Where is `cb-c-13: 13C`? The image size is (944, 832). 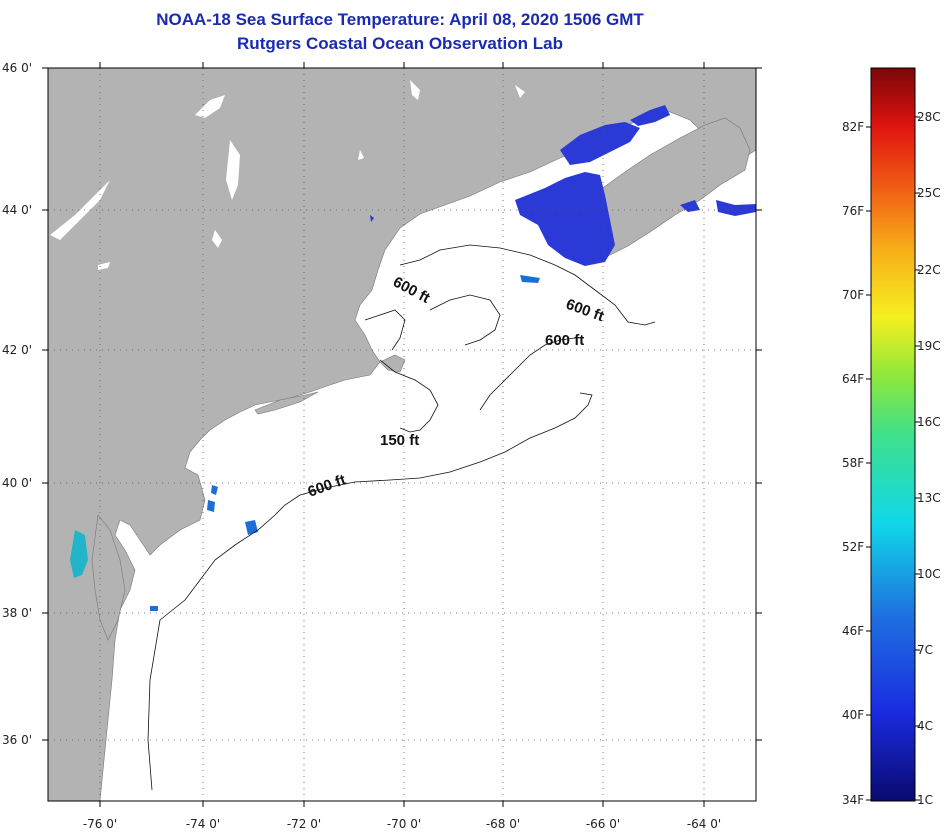
cb-c-13: 13C is located at coordinates (929, 498).